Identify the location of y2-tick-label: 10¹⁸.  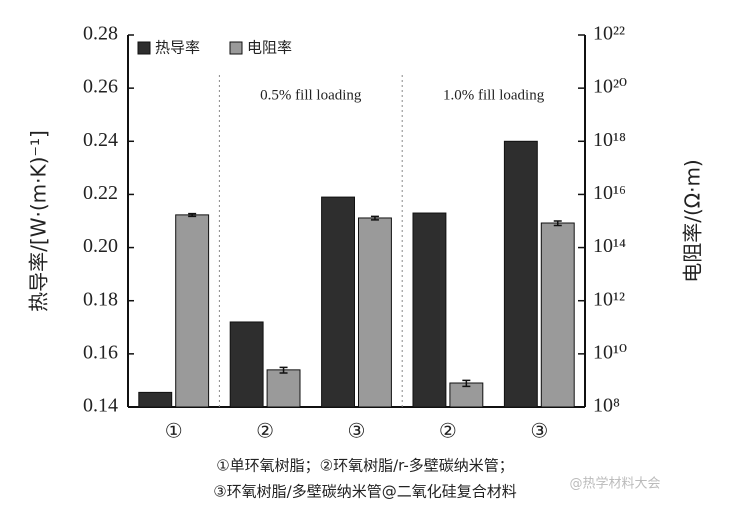
(609, 140).